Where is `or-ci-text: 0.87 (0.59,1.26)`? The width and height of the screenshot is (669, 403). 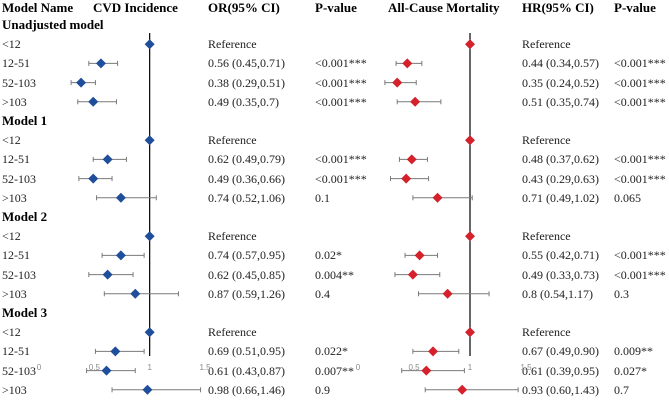 or-ci-text: 0.87 (0.59,1.26) is located at coordinates (246, 293).